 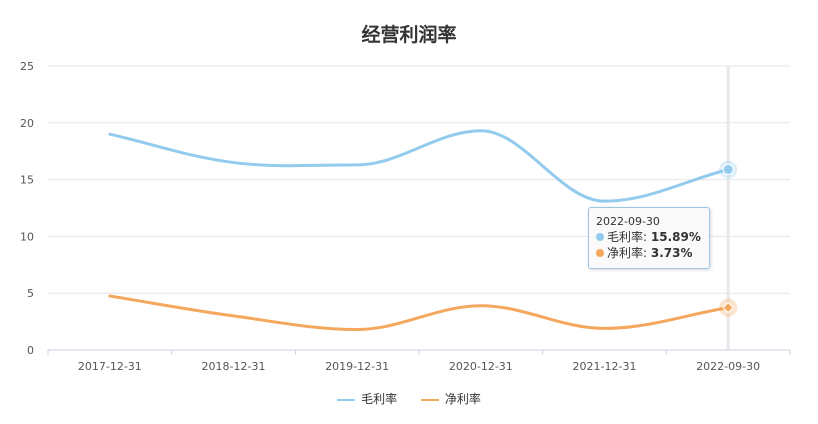 What do you see at coordinates (675, 237) in the screenshot?
I see `tooltip-value: 15.89%` at bounding box center [675, 237].